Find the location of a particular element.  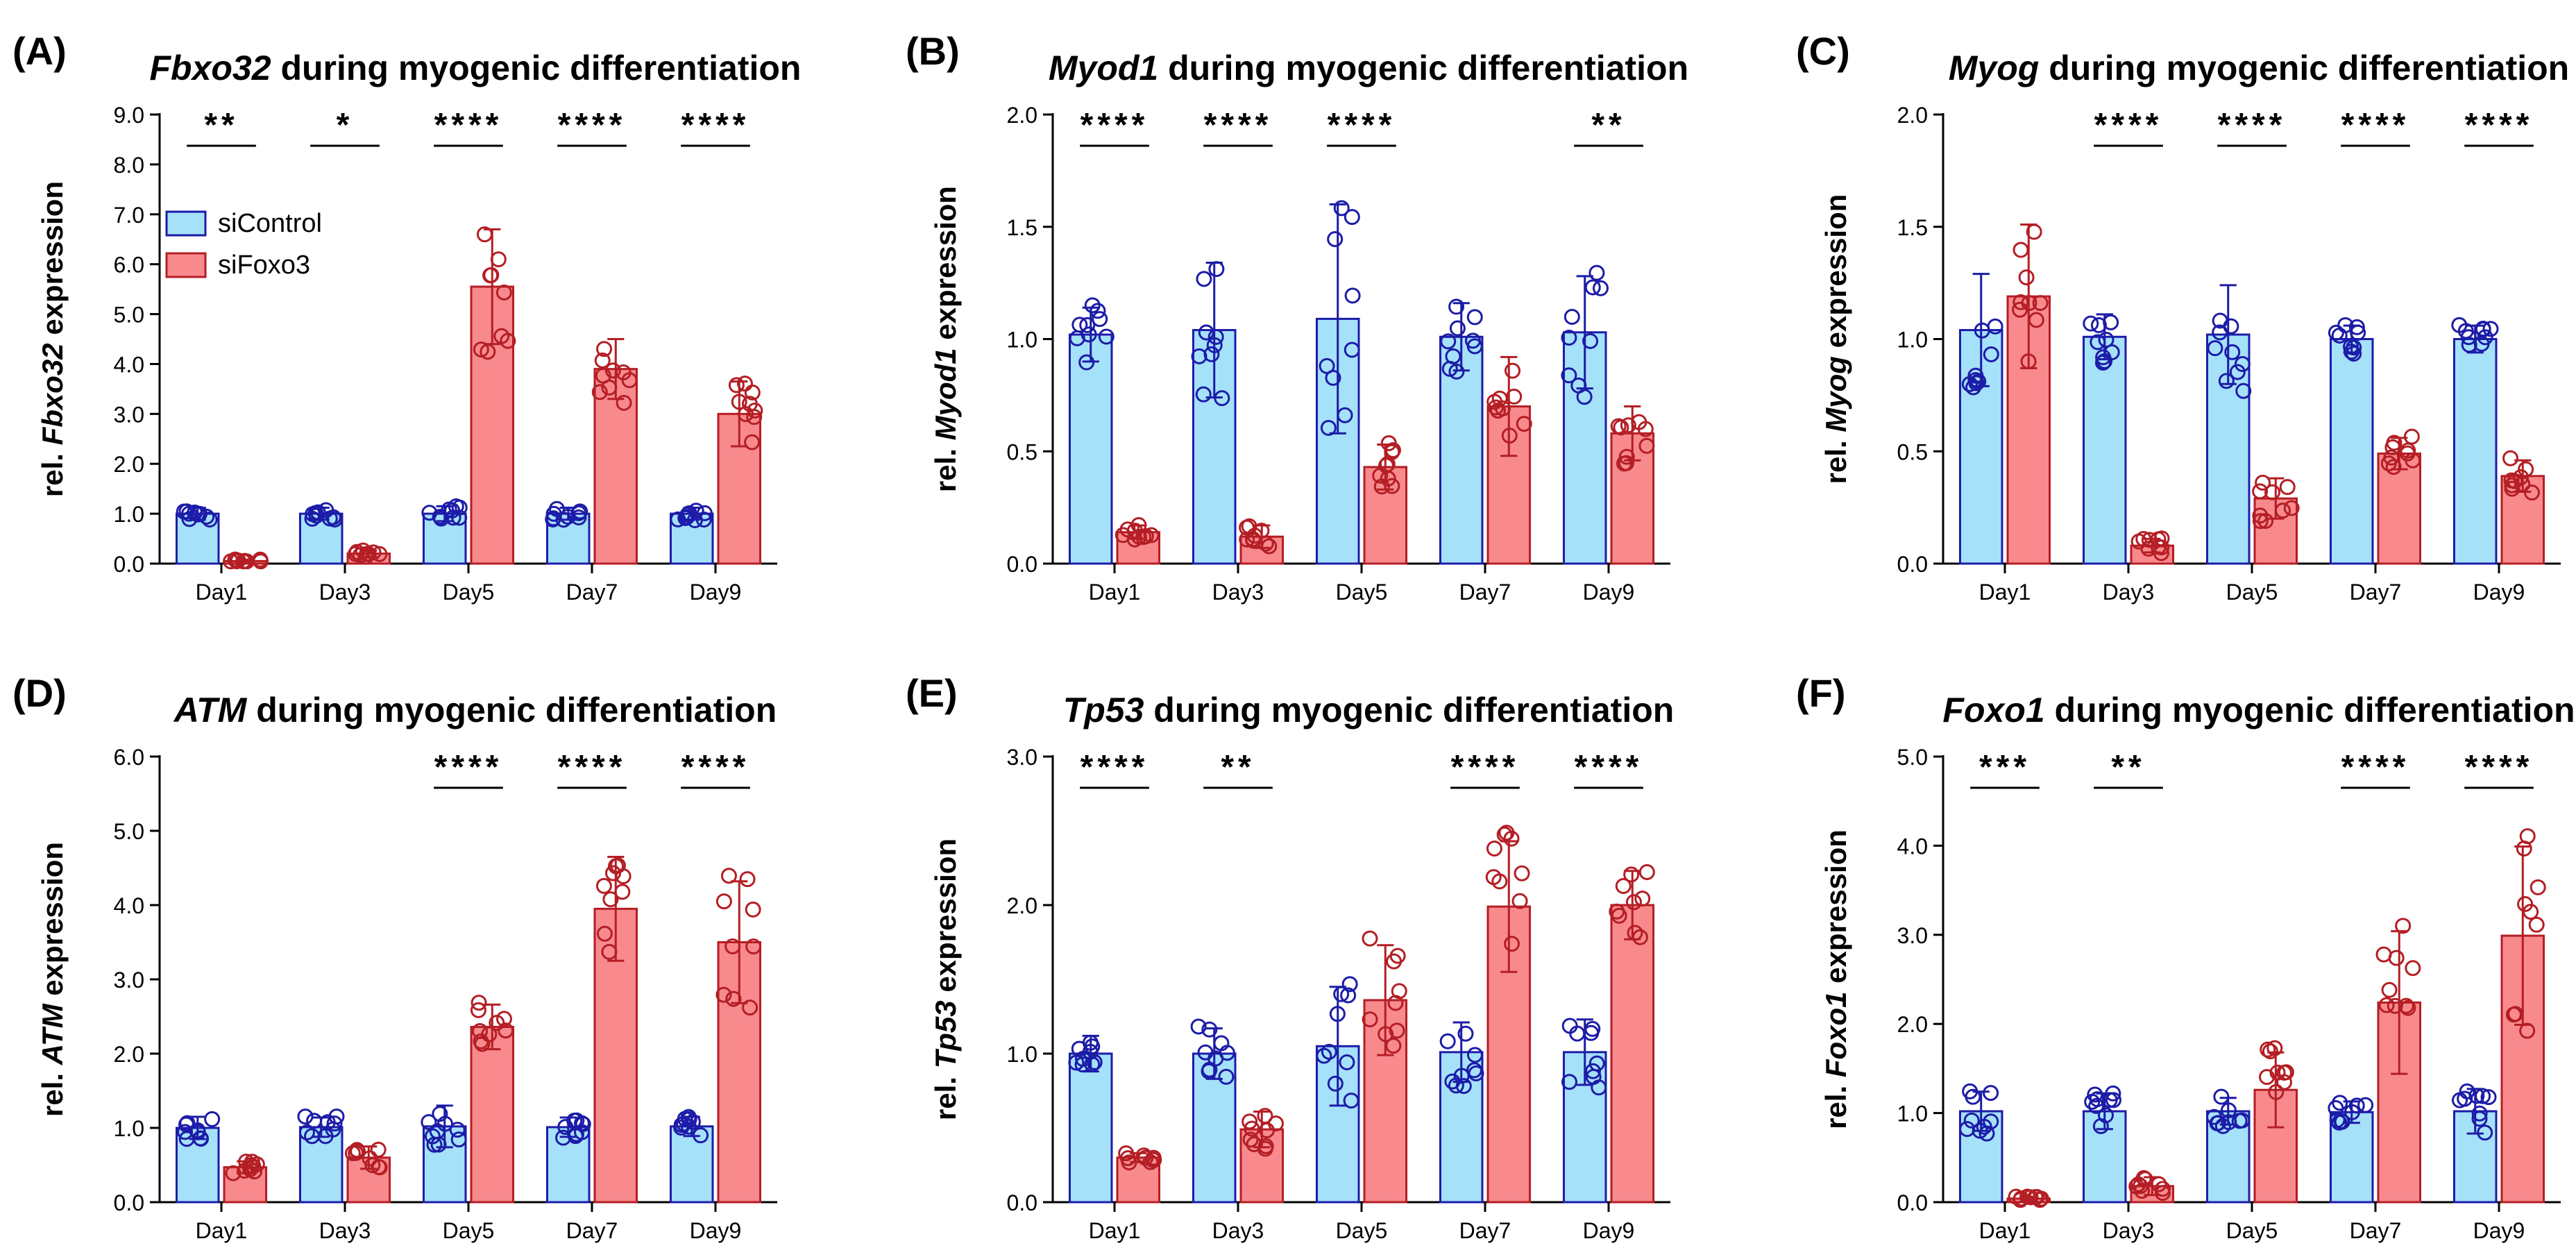

x-tick-label: Day3 is located at coordinates (2129, 592).